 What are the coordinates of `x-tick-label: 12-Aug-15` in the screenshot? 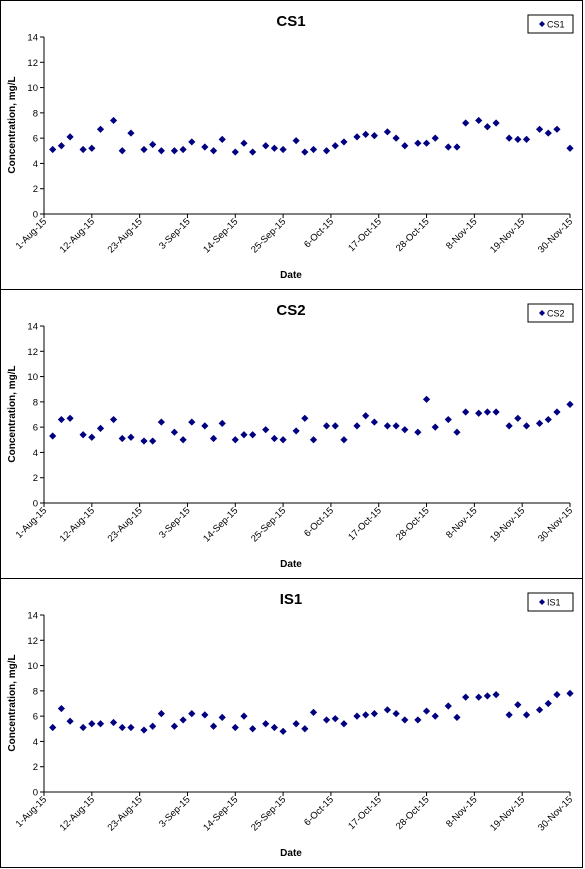 It's located at (77, 524).